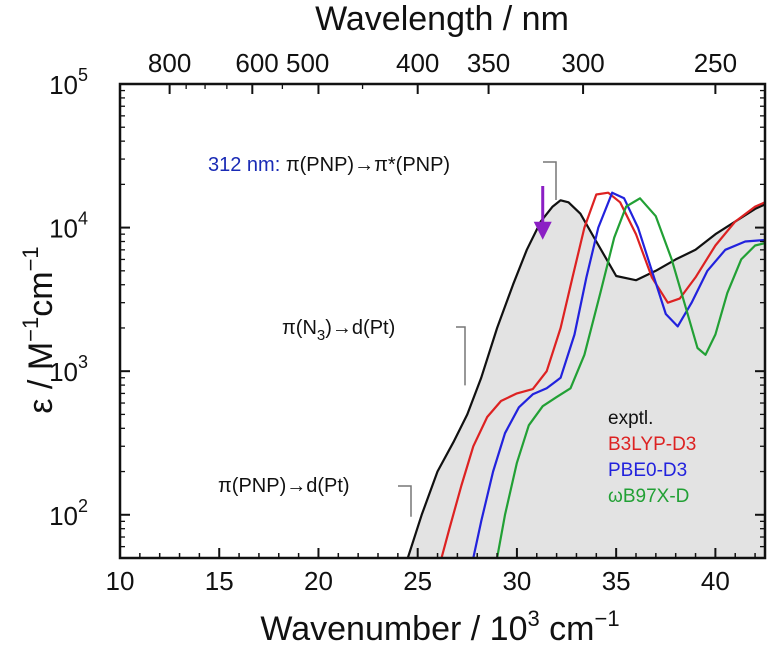 The image size is (768, 655). What do you see at coordinates (582, 63) in the screenshot?
I see `top-tick-label: 300` at bounding box center [582, 63].